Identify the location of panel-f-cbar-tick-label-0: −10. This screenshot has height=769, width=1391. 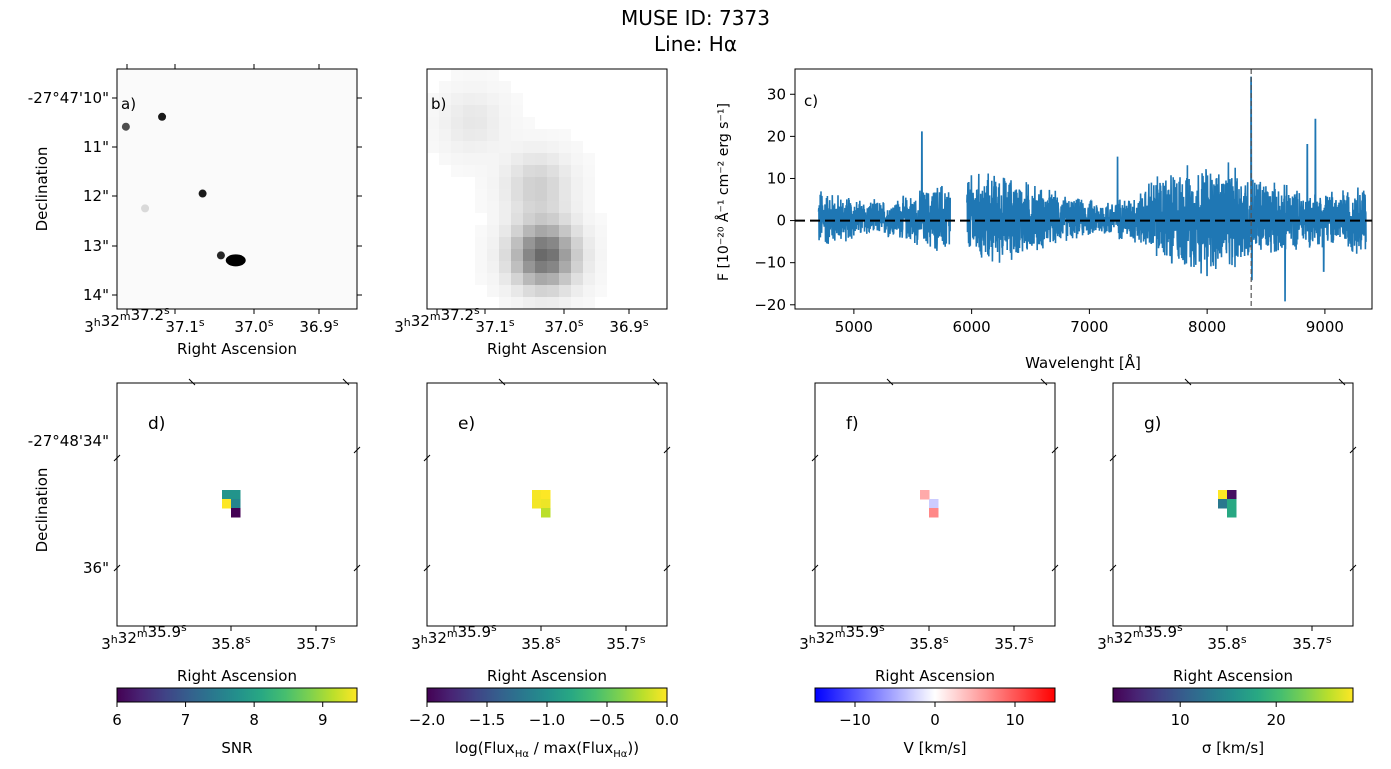
(855, 720).